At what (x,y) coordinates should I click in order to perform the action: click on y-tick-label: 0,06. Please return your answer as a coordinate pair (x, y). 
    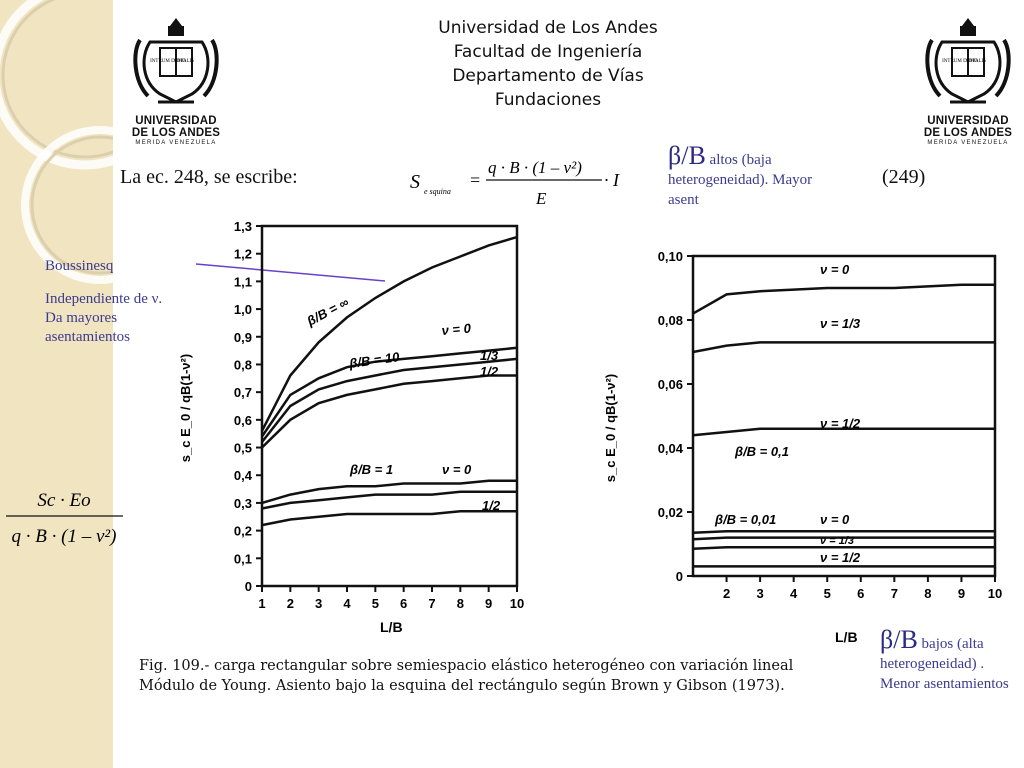
    Looking at the image, I should click on (670, 384).